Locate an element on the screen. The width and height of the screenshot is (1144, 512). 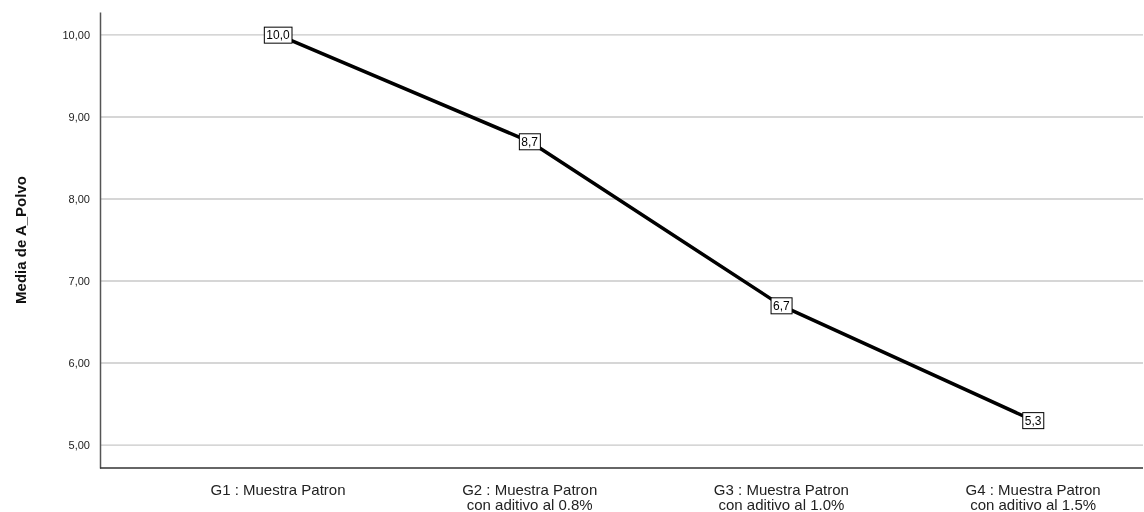
y-tick-label: 9,00 is located at coordinates (79, 117).